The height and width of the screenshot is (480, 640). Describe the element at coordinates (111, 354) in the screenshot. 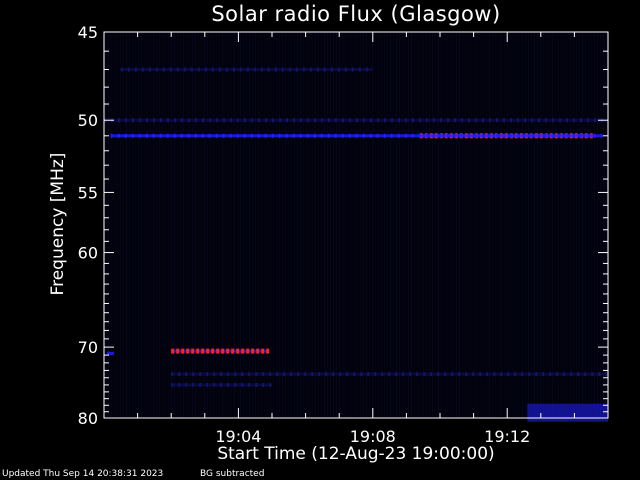

I see `emission-band` at that location.